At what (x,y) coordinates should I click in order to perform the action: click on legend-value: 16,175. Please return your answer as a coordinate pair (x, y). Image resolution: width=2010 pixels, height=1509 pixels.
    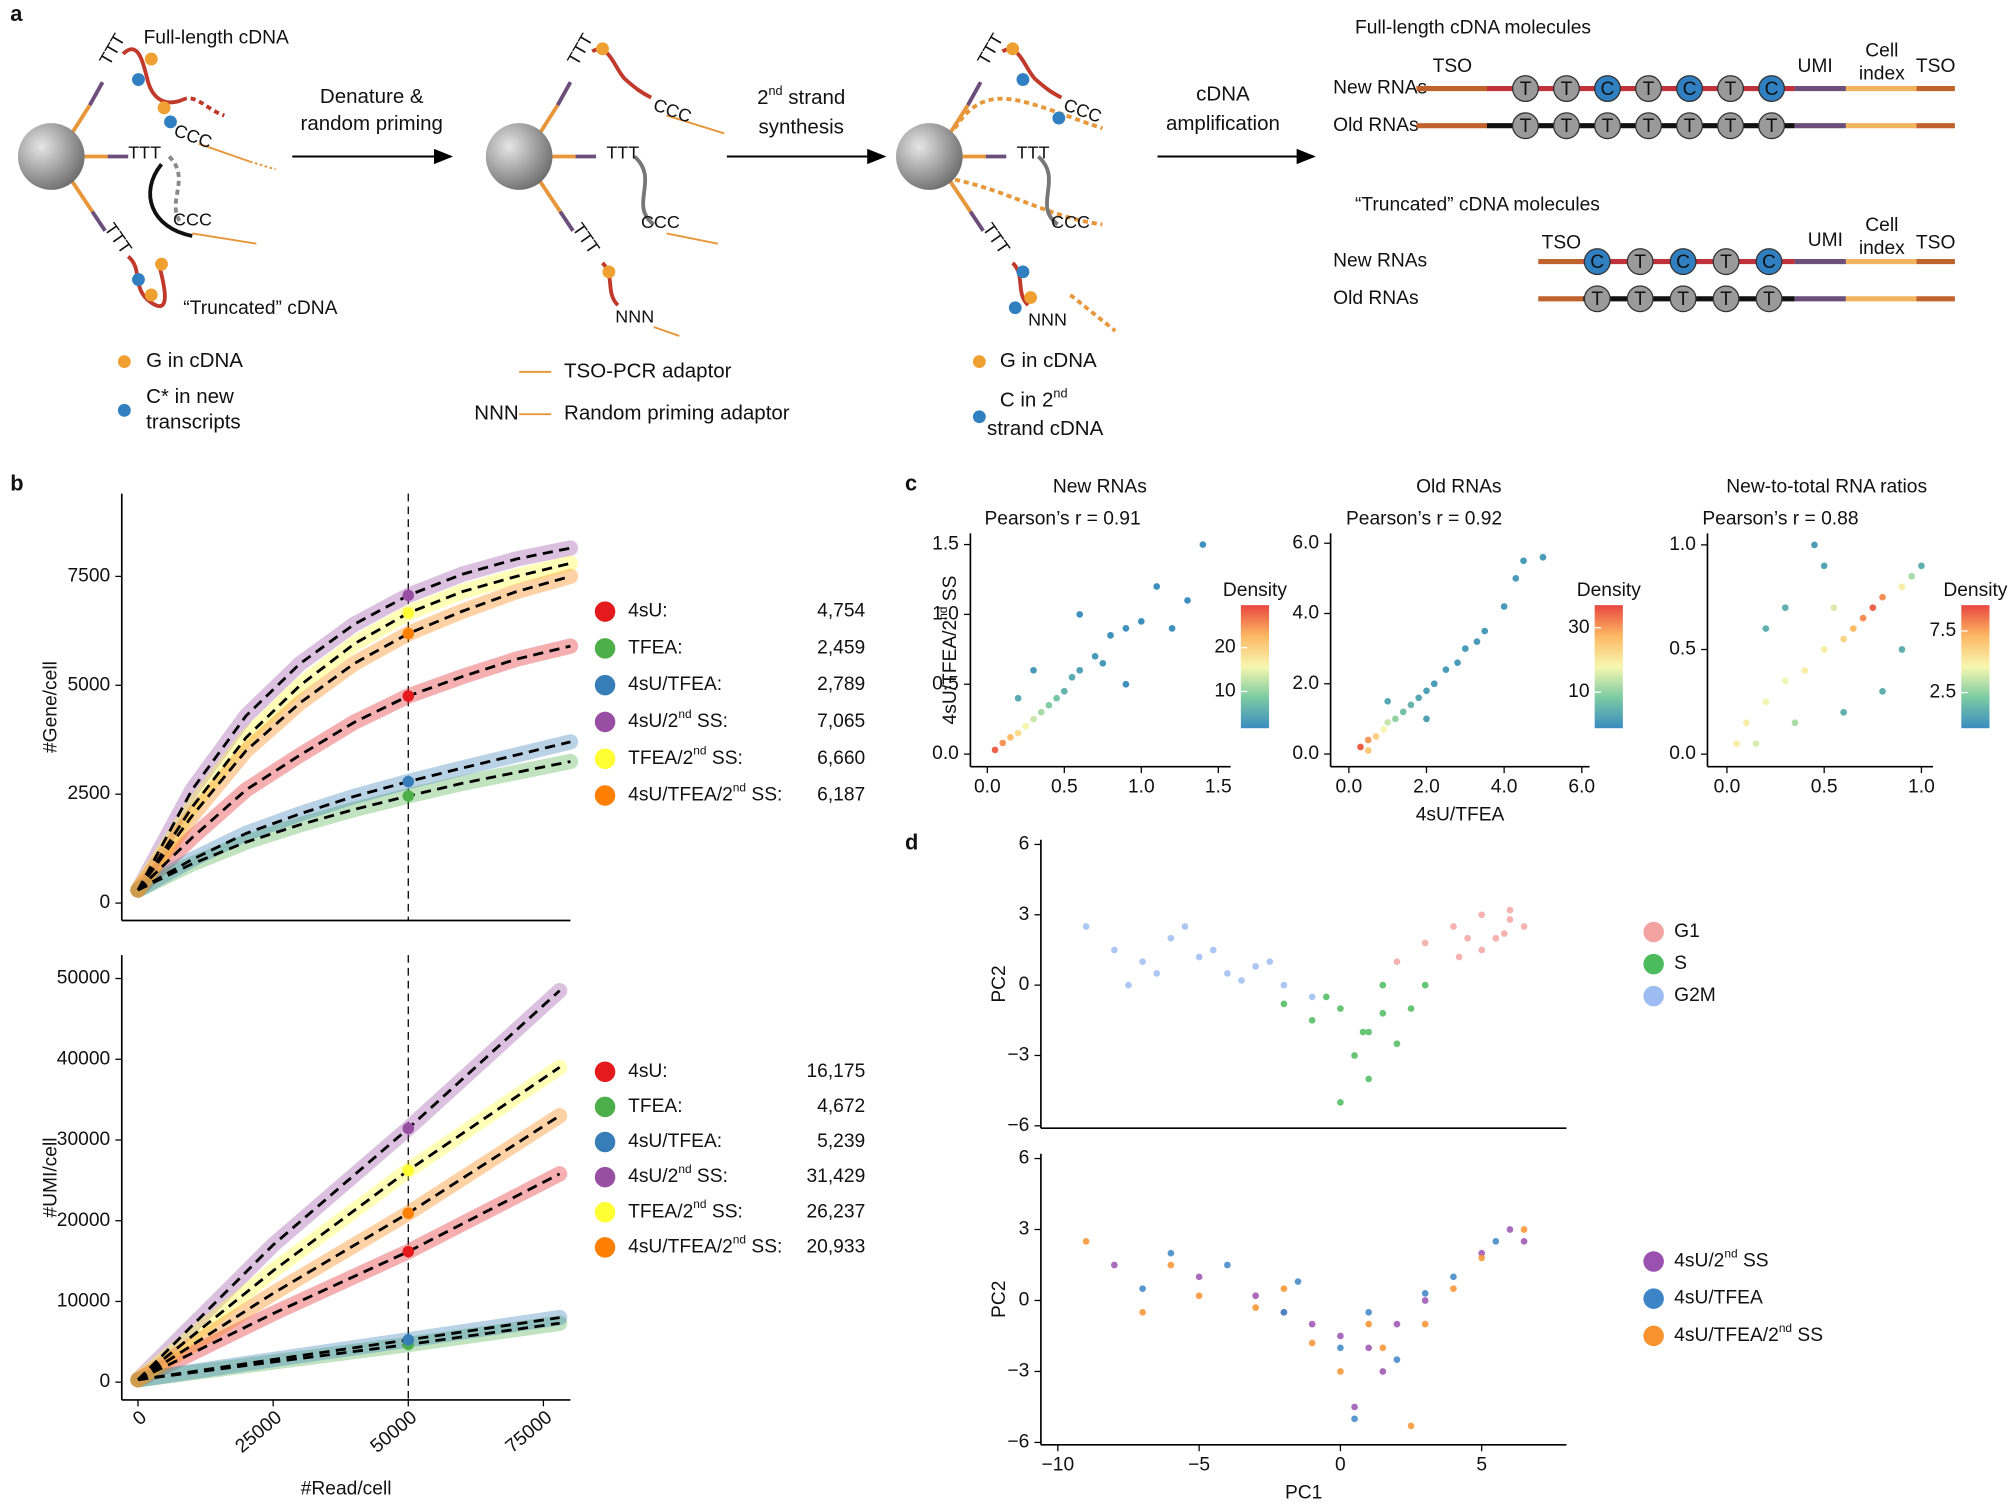
    Looking at the image, I should click on (835, 1071).